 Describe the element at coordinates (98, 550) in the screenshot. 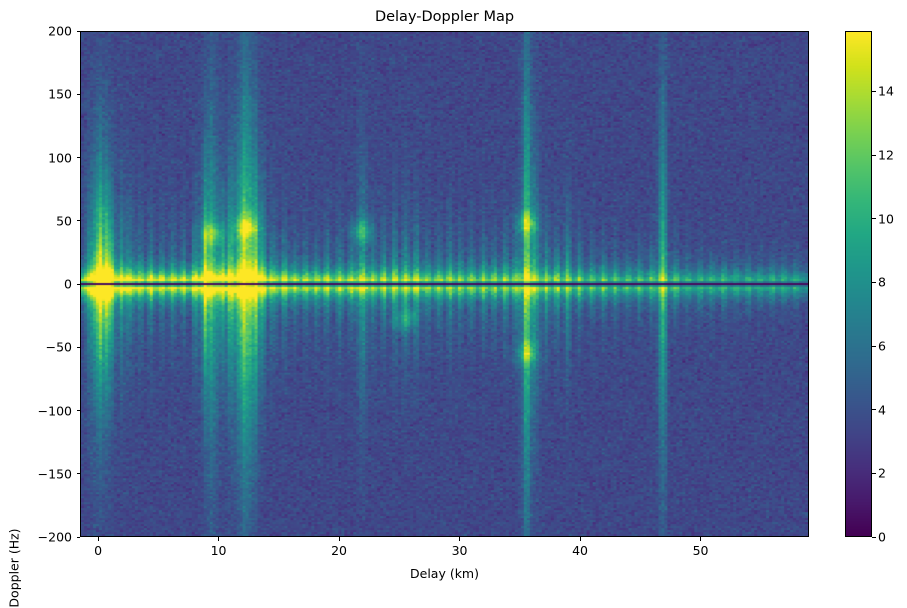

I see `x-tick-label: 0` at that location.